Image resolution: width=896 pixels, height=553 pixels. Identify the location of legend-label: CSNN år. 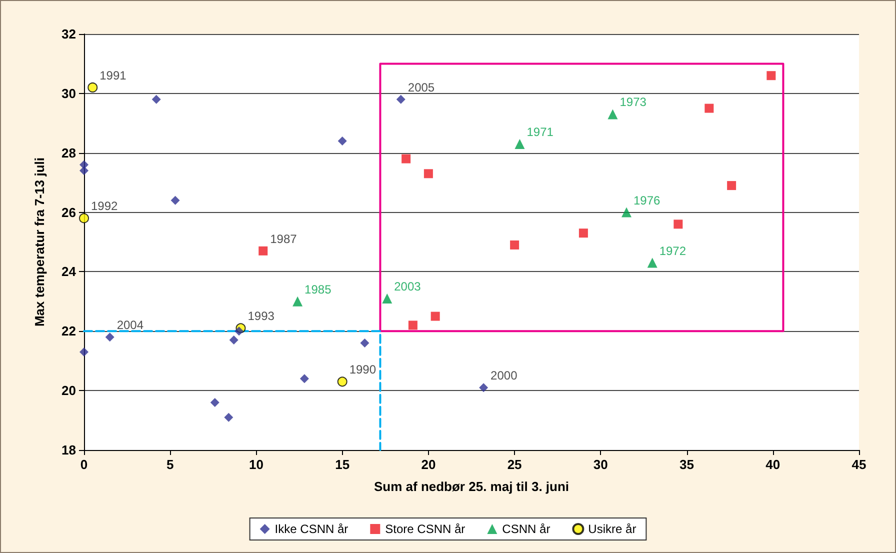
(526, 529).